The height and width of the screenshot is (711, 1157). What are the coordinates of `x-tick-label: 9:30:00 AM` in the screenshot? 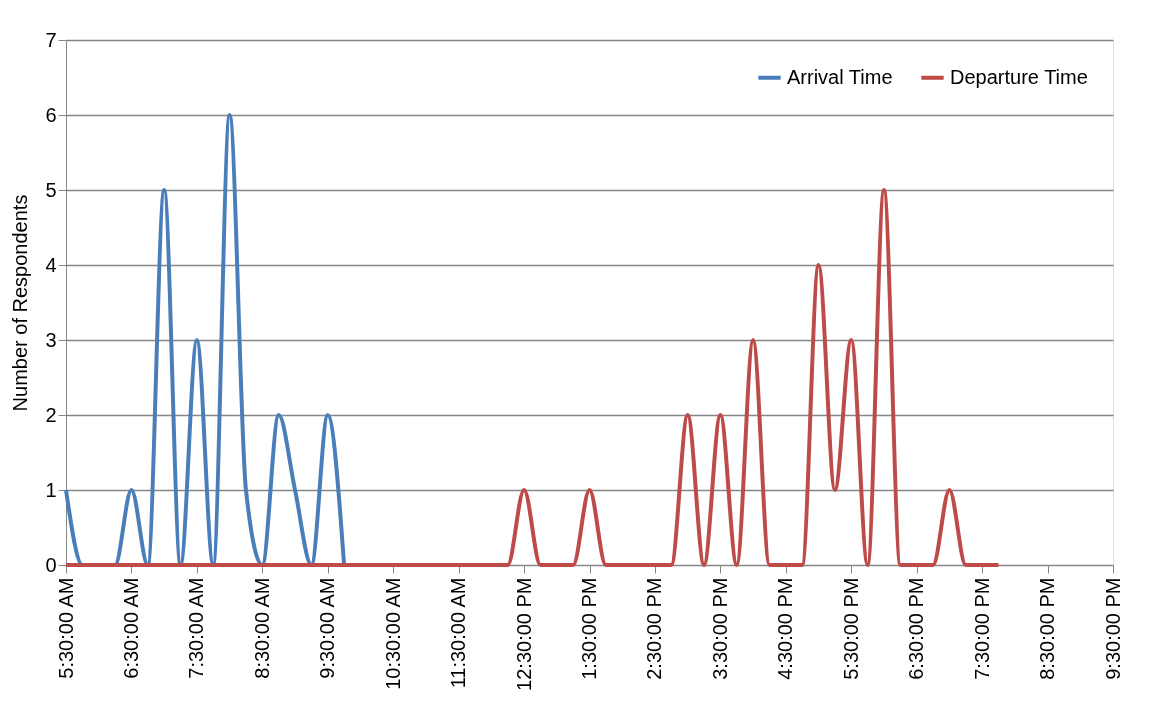 It's located at (327, 628).